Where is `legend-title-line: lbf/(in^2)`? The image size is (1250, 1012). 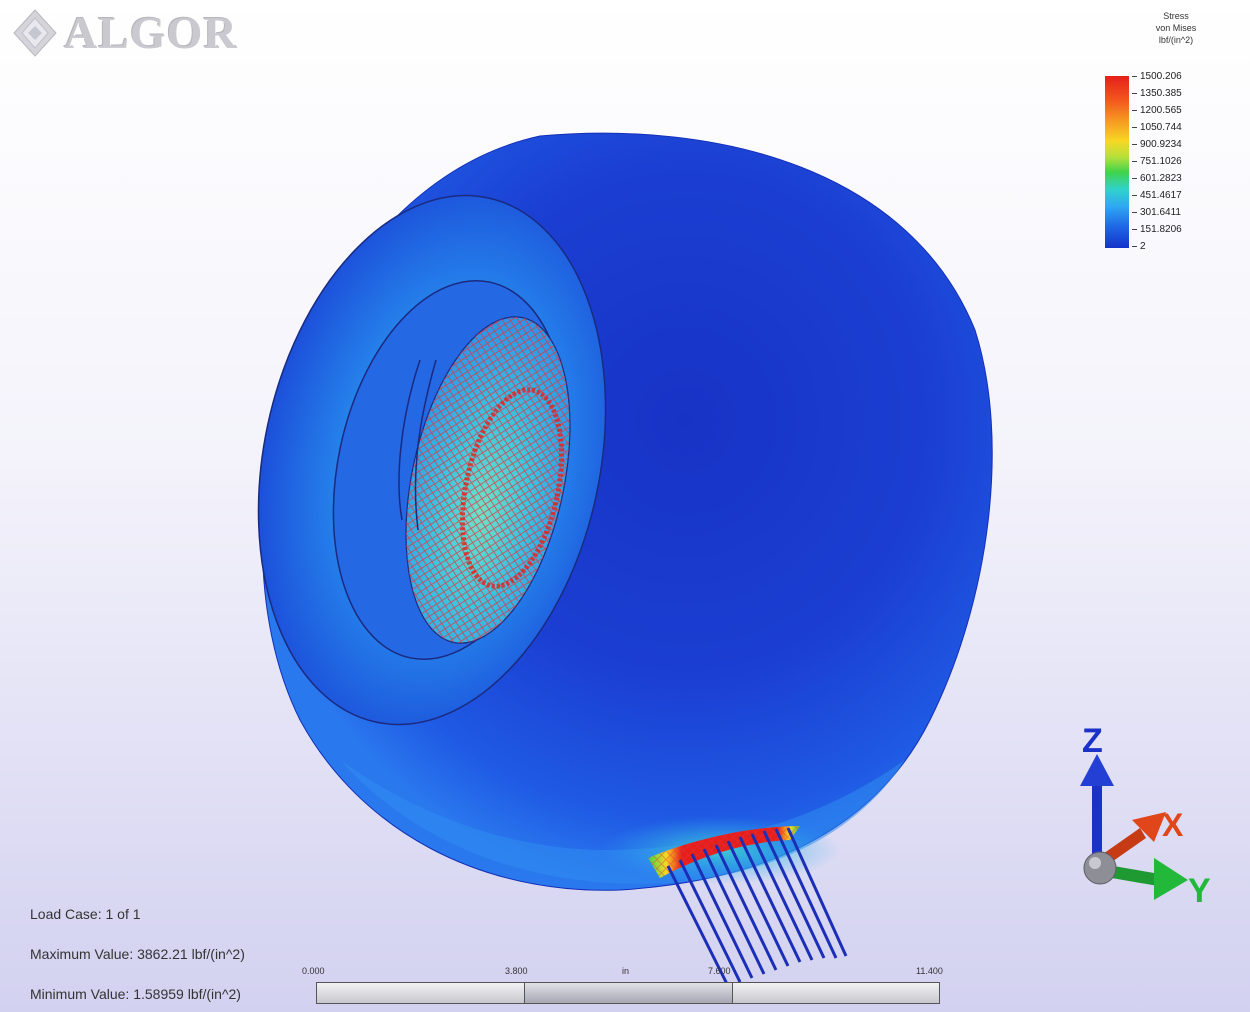
legend-title-line: lbf/(in^2) is located at coordinates (1176, 40).